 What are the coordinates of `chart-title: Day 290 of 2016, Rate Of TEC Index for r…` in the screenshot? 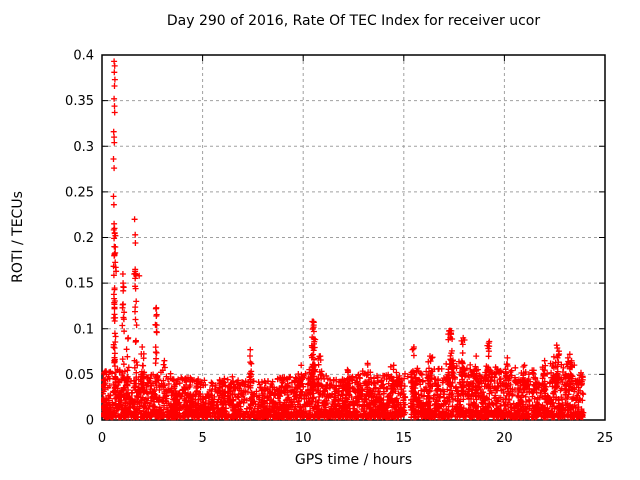 It's located at (353, 21).